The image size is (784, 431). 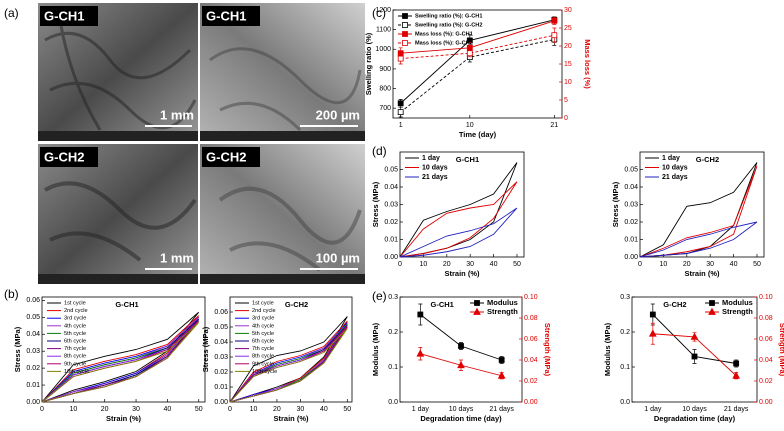 I want to click on sem-image: G-CH1 200 µm, so click(x=282, y=72).